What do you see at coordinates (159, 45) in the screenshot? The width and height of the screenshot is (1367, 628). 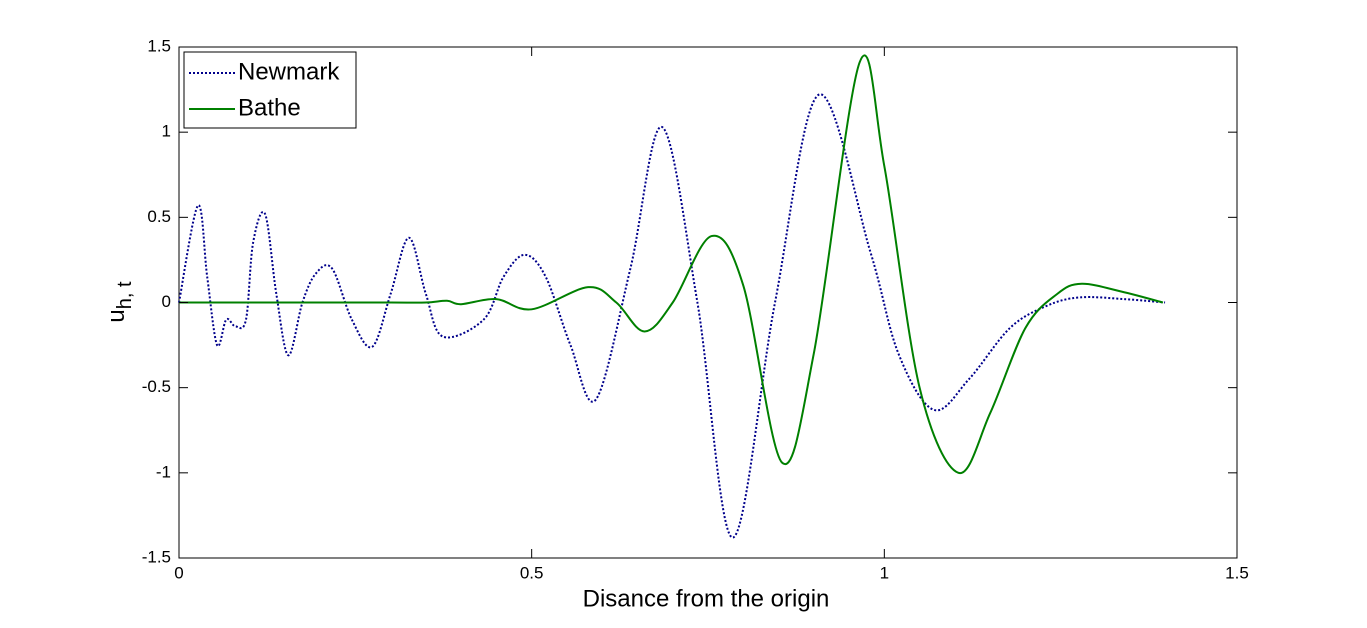 I see `y-tick-label: 1.5` at bounding box center [159, 45].